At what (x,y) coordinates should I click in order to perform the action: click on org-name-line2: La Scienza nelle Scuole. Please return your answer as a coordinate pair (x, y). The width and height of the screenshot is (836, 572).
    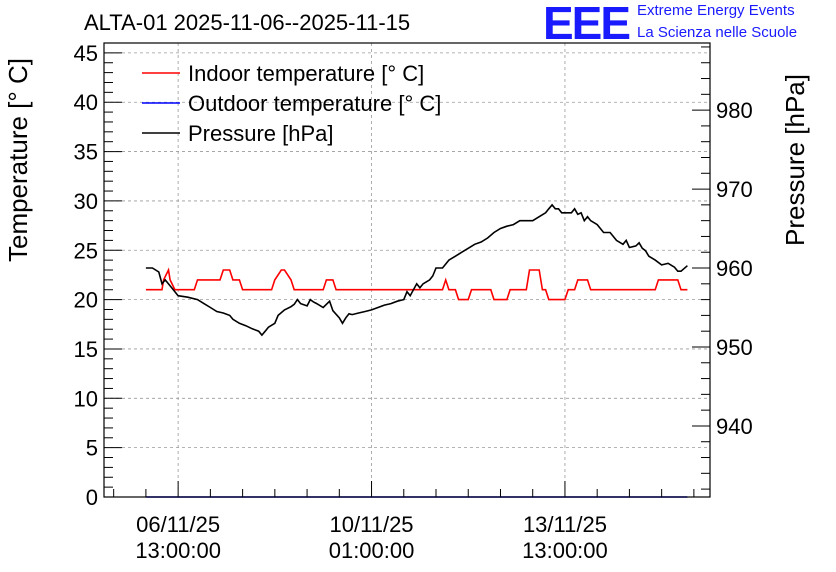
    Looking at the image, I should click on (717, 32).